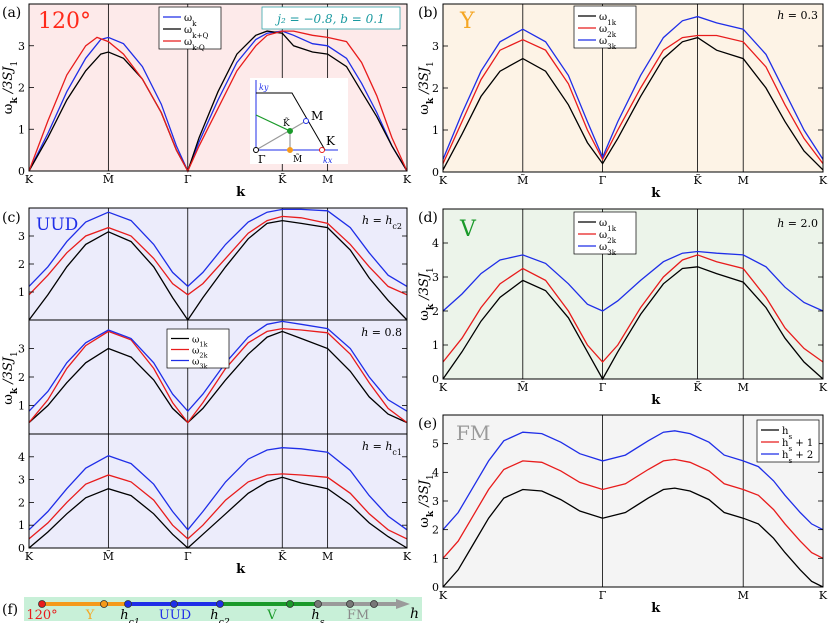  Describe the element at coordinates (262, 159) in the screenshot. I see `inset-label-gamma: Γ` at that location.